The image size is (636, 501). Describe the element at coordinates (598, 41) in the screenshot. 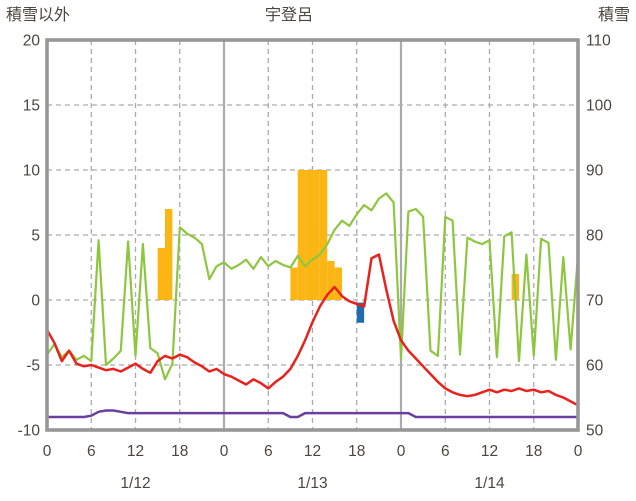

I see `y-right-tick-label: 110` at that location.